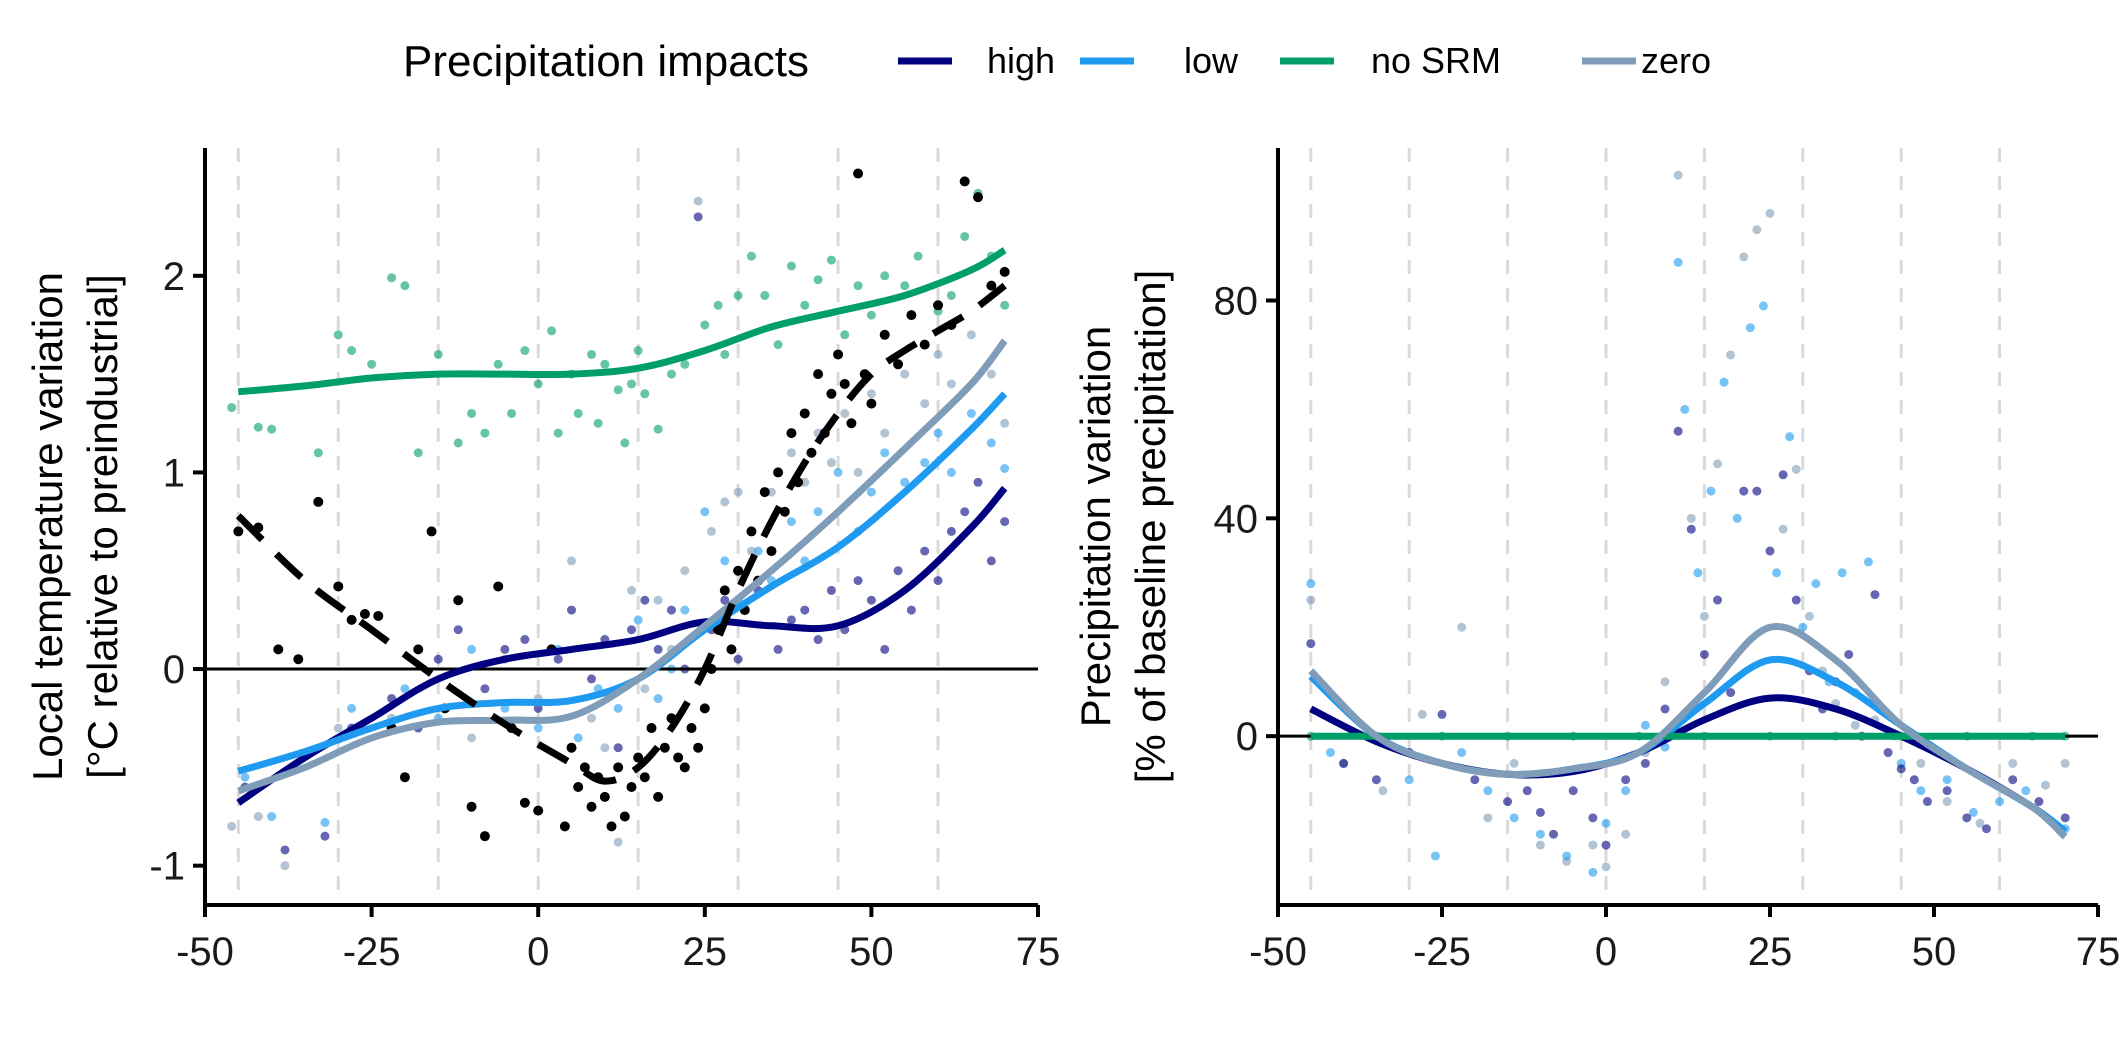 The height and width of the screenshot is (1062, 2125). What do you see at coordinates (1436, 60) in the screenshot?
I see `legend-label: no SRM` at bounding box center [1436, 60].